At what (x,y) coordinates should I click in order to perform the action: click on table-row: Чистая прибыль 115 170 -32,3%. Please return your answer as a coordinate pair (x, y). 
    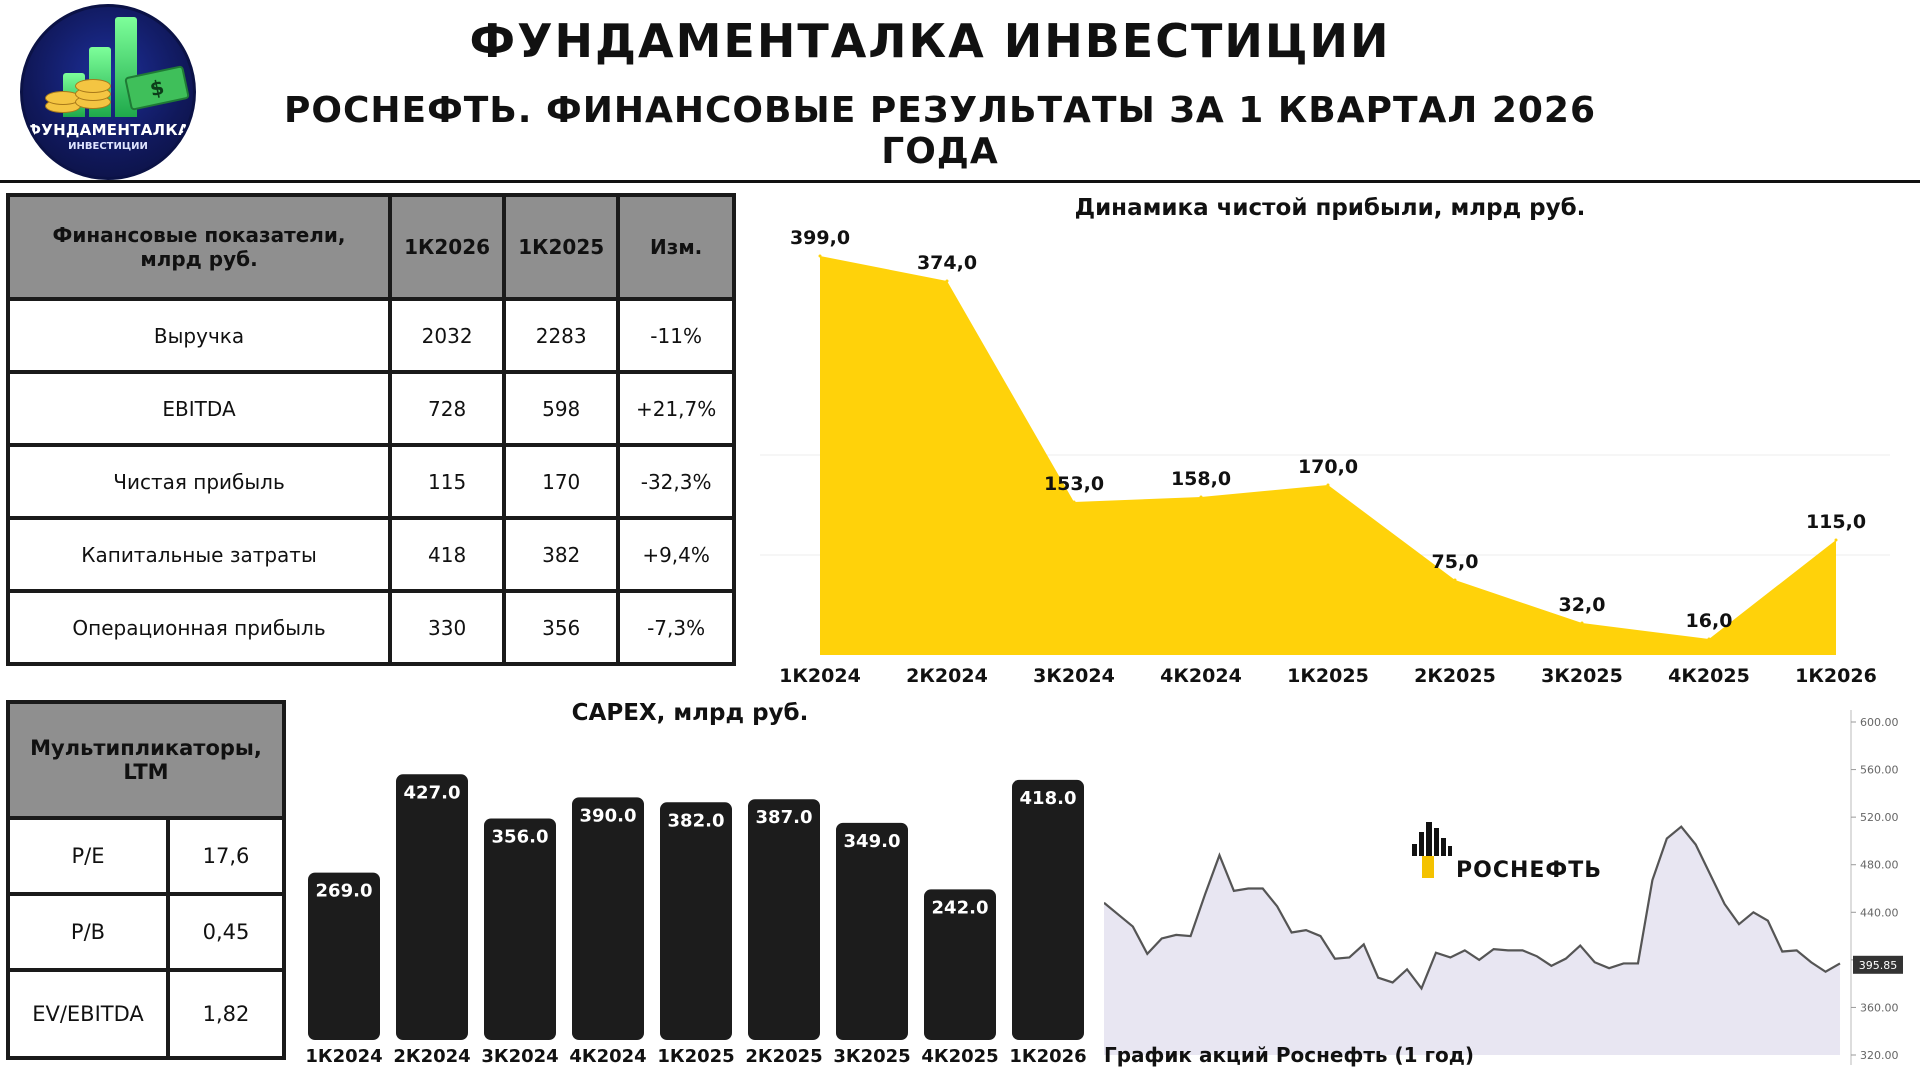
    Looking at the image, I should click on (370, 481).